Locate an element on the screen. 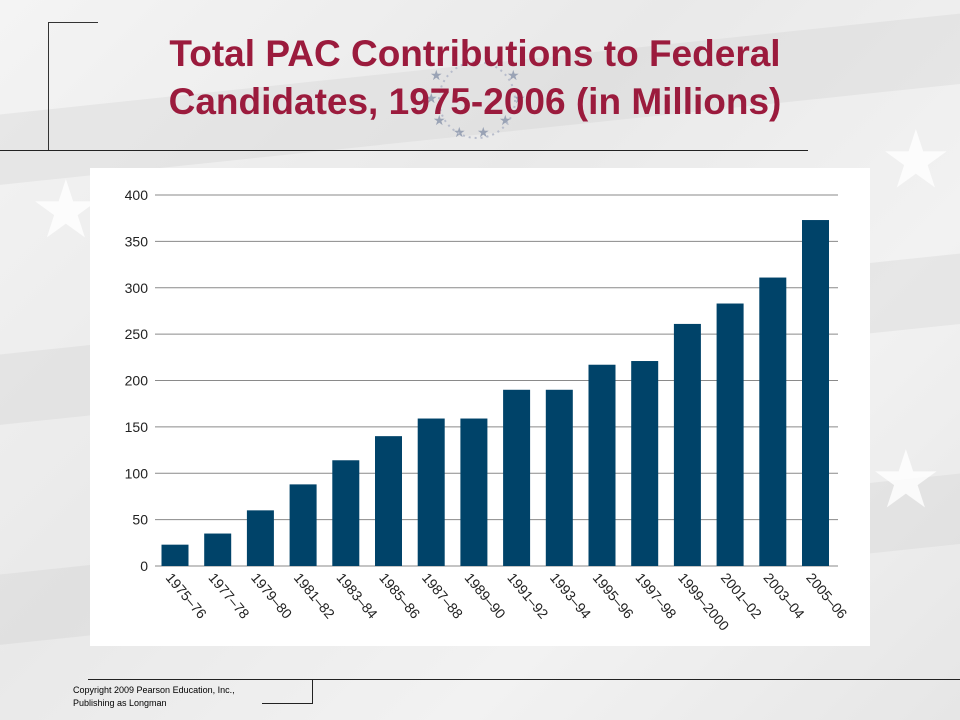 This screenshot has width=960, height=720. x-tick-label: 1989–90 is located at coordinates (485, 596).